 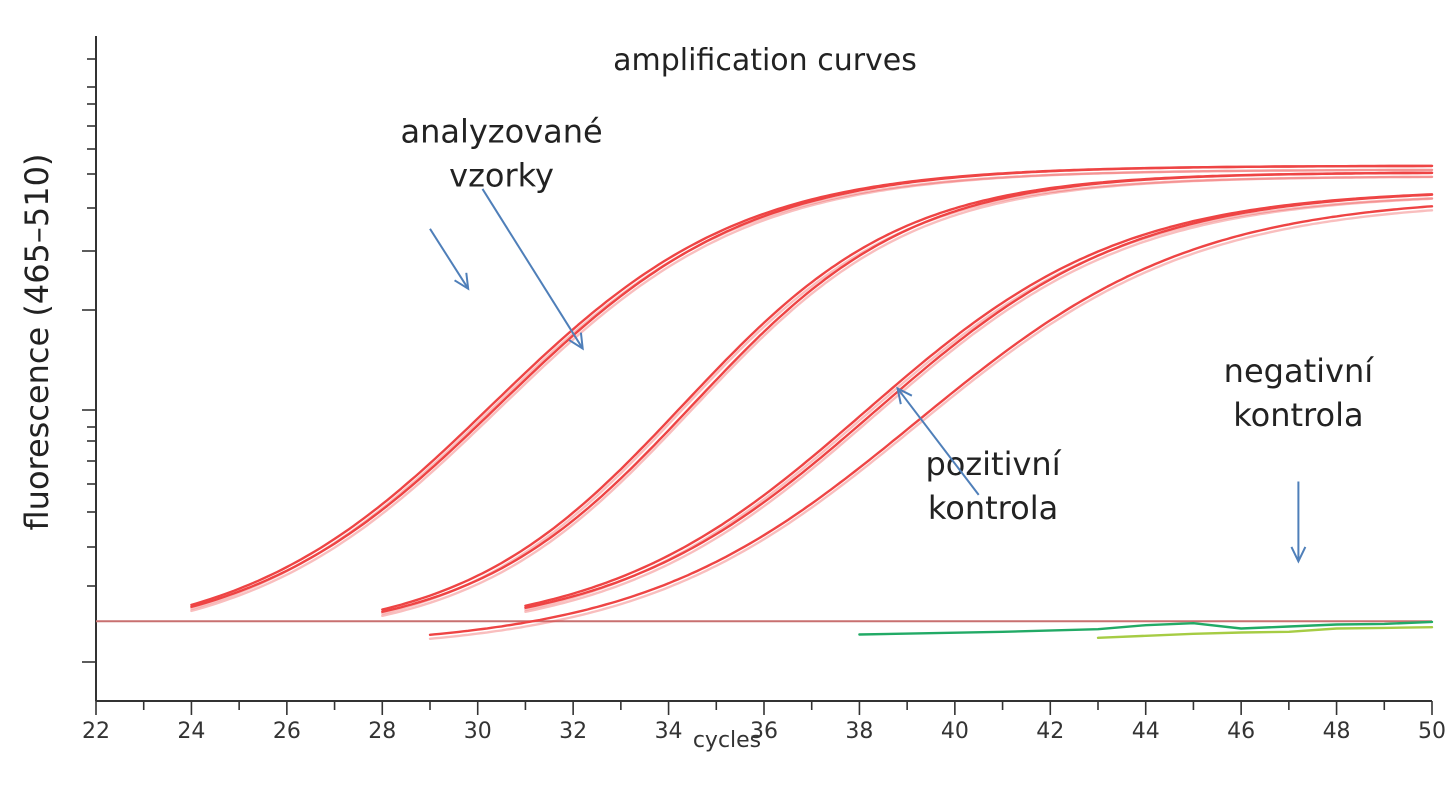 I want to click on x-axis-ticks: 22 24 26 28 30 32 34 36 38 40 42 44 46 48 50, so click(x=764, y=722).